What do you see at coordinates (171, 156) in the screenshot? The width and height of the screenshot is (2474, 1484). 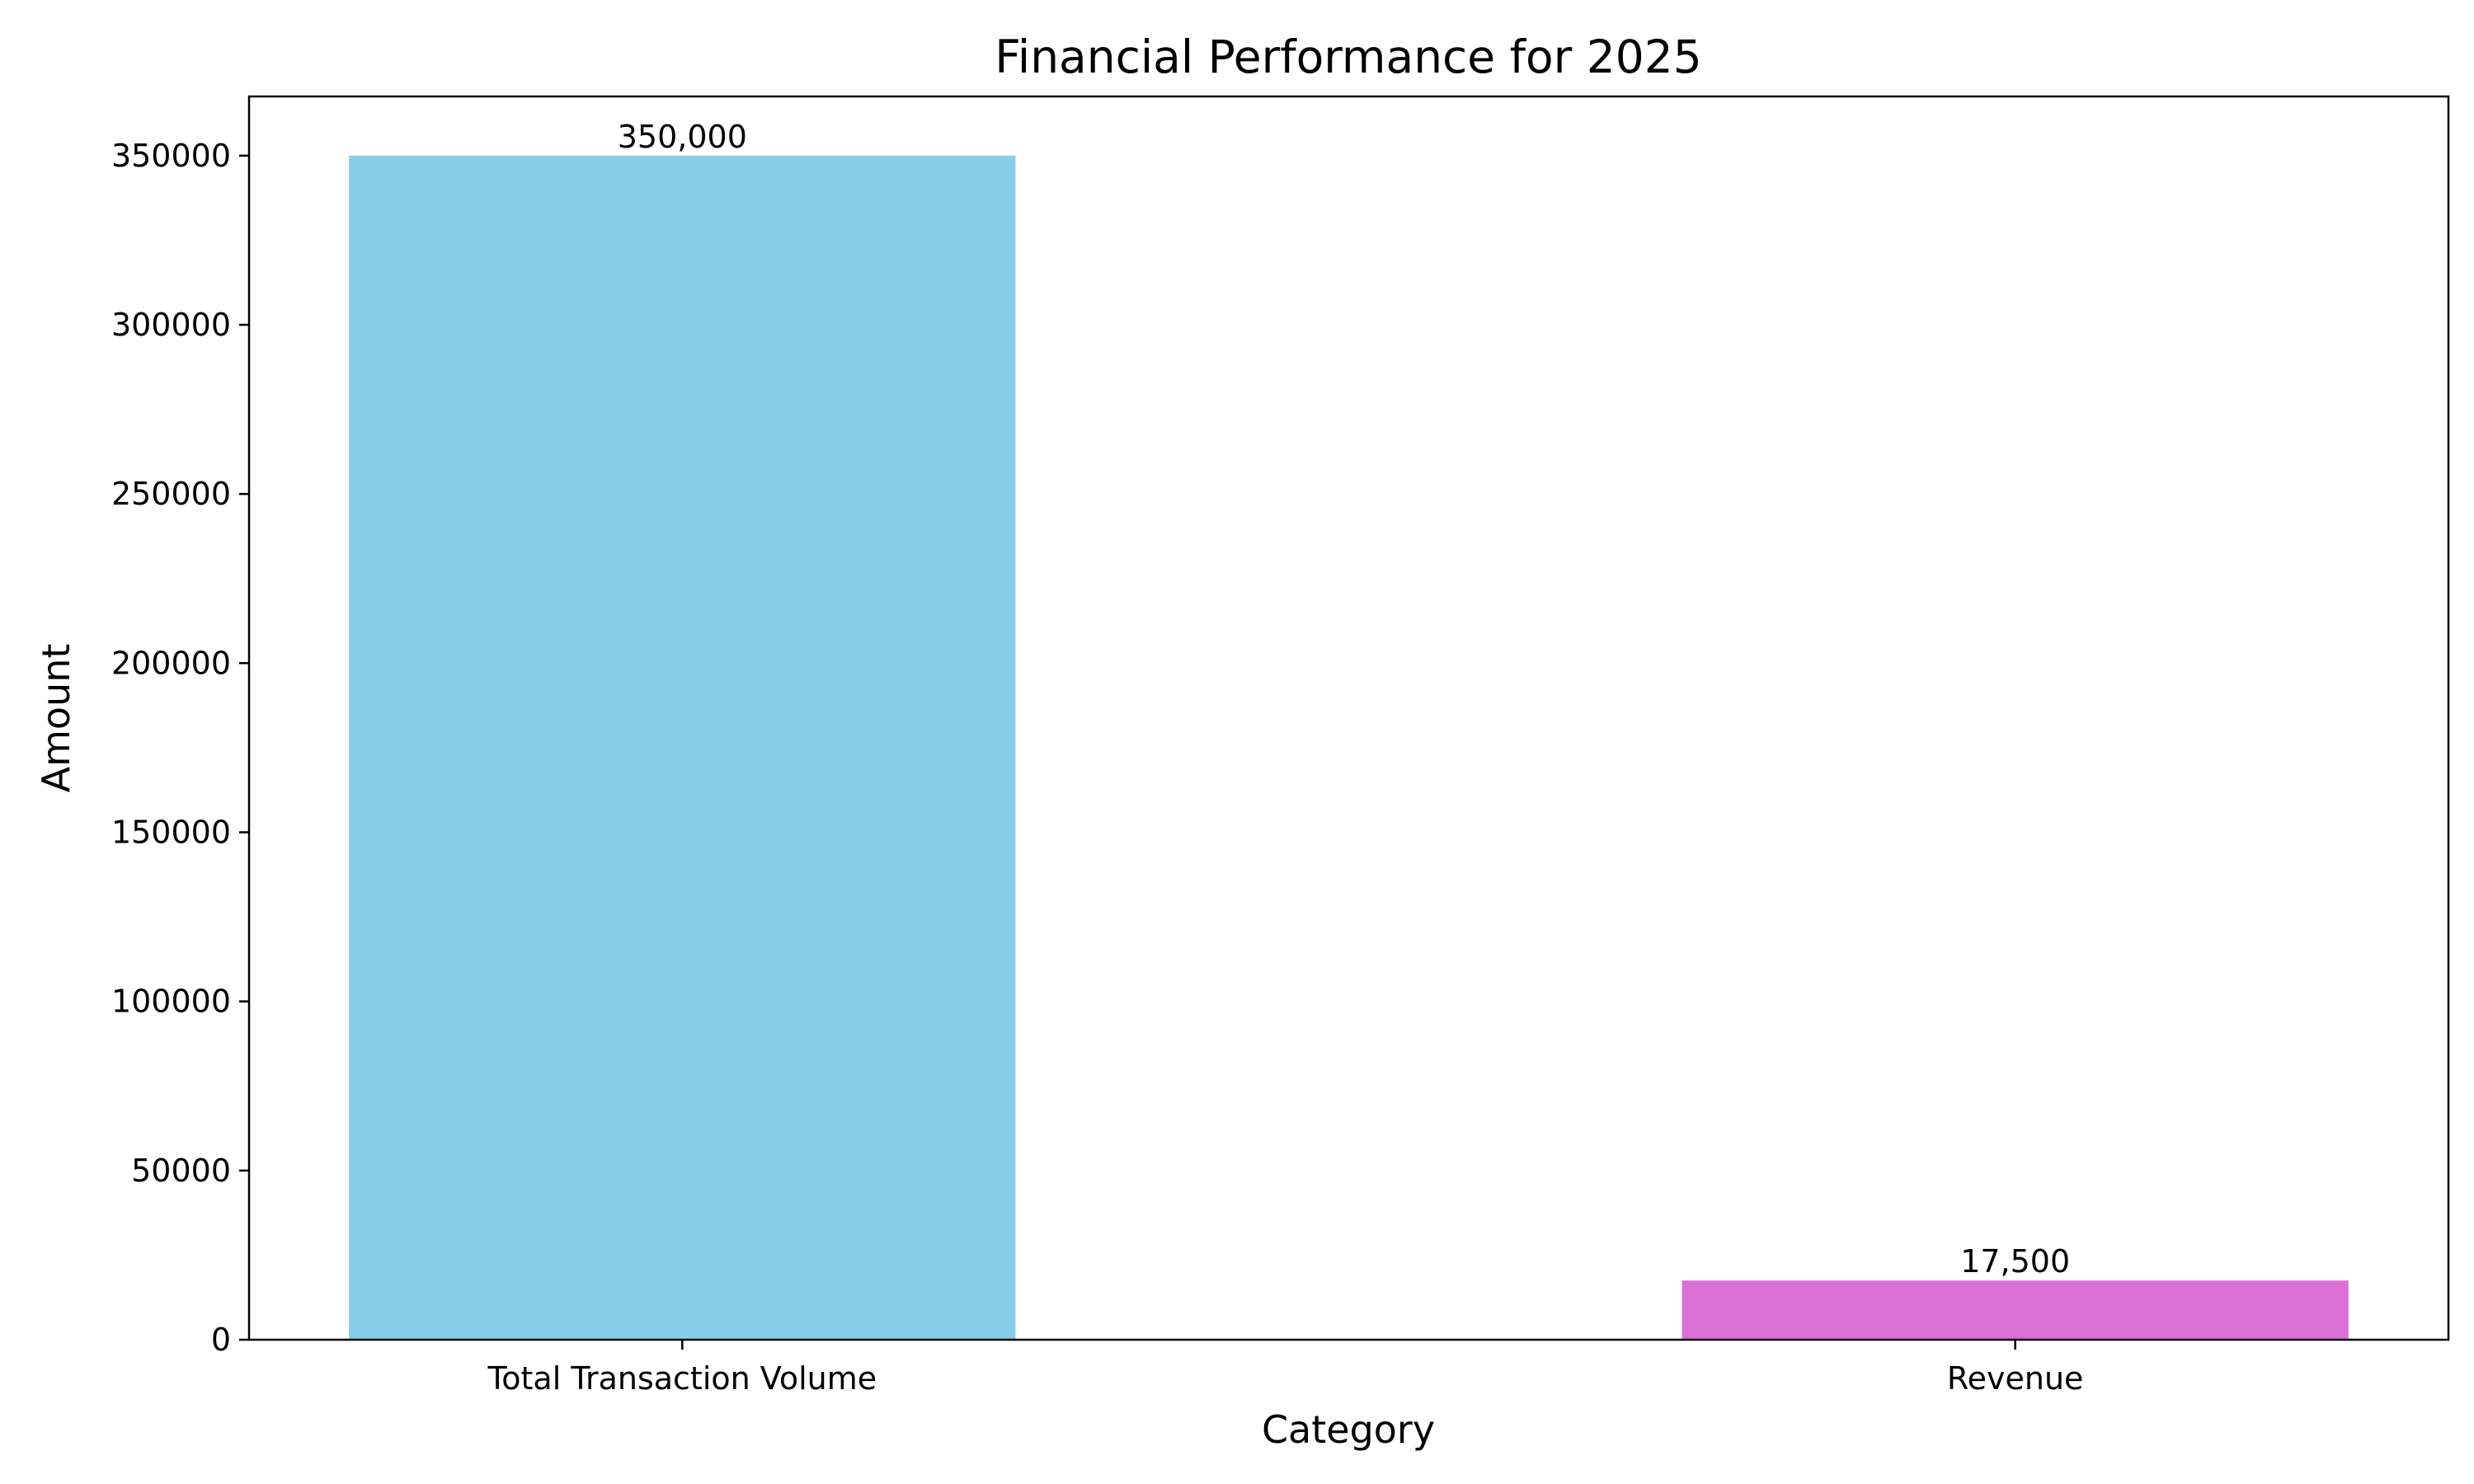 I see `y-tick-label: 350000` at bounding box center [171, 156].